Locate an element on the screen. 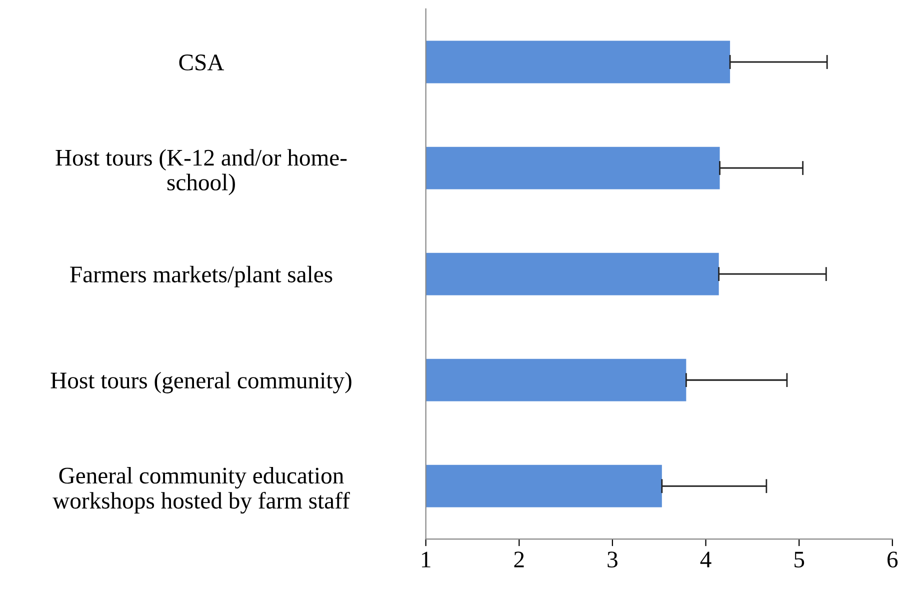 This screenshot has width=906, height=599. x-tick-label: 4 is located at coordinates (706, 560).